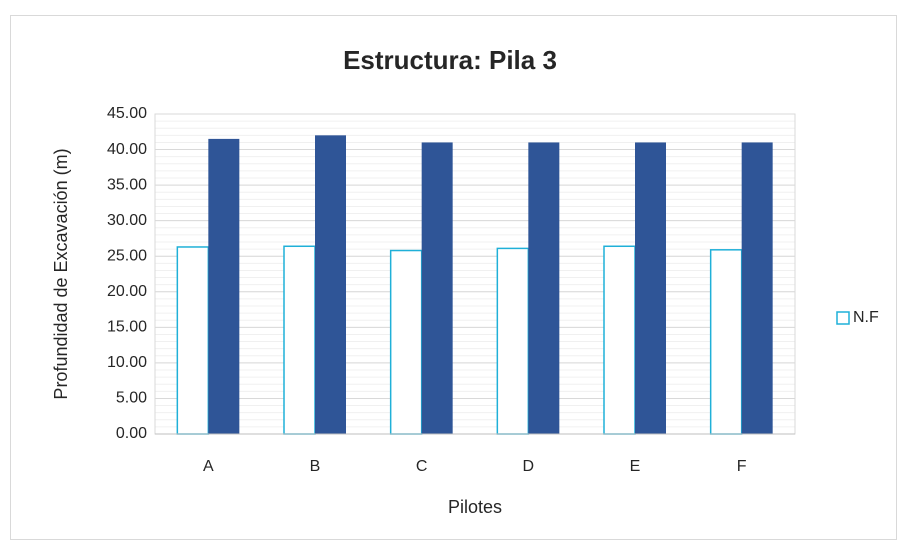  What do you see at coordinates (127, 184) in the screenshot?
I see `y-tick-label: 35.00` at bounding box center [127, 184].